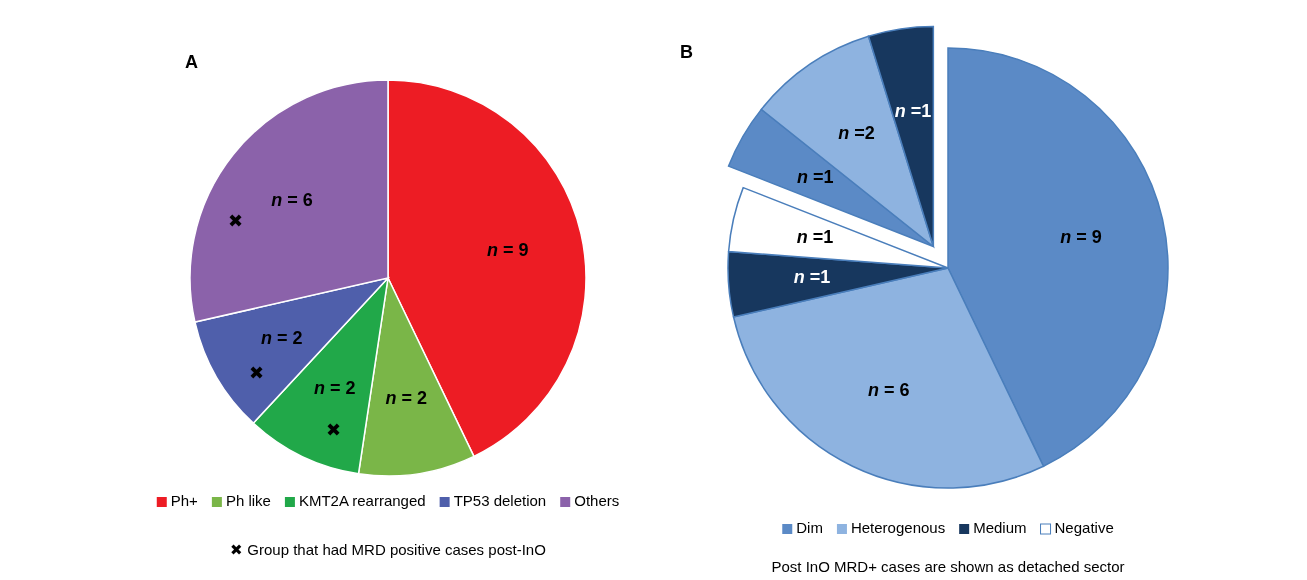 The width and height of the screenshot is (1307, 580). I want to click on legend-label: Medium, so click(1000, 527).